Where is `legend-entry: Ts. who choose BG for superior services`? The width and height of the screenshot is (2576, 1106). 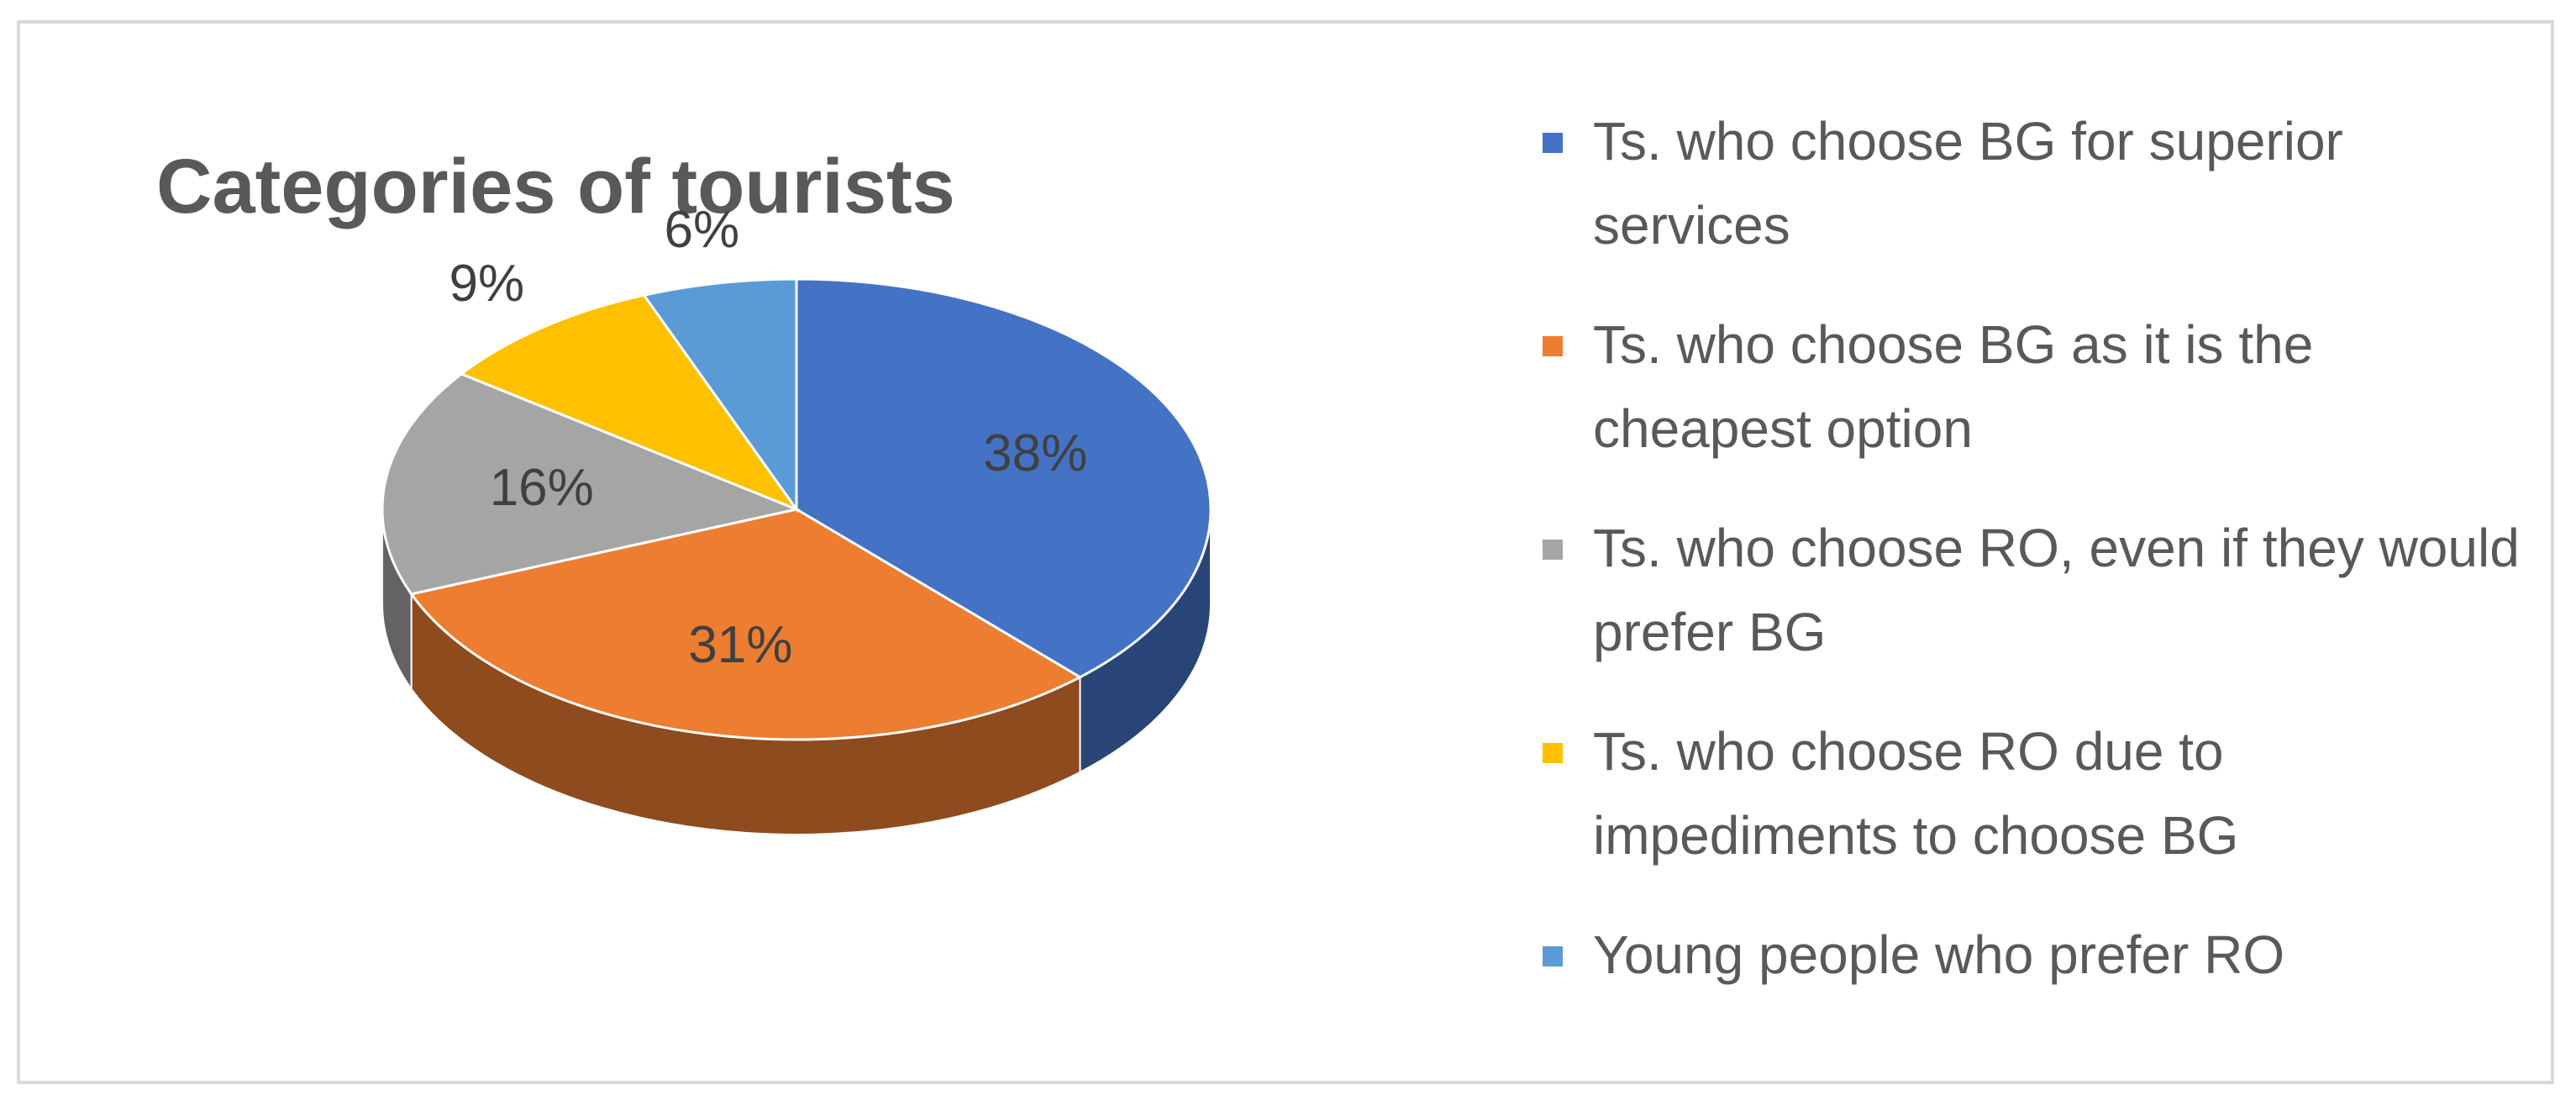
legend-entry: Ts. who choose BG for superior services is located at coordinates (2035, 183).